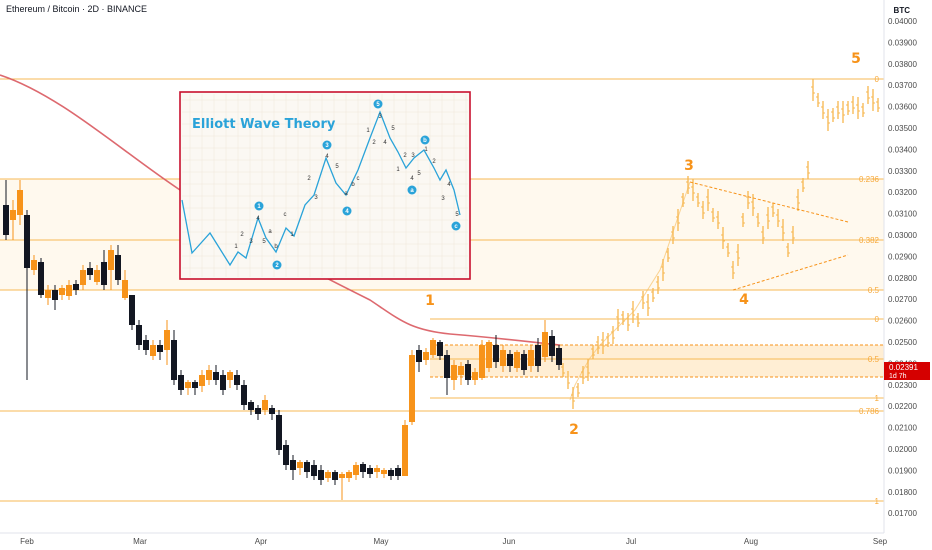  What do you see at coordinates (902, 149) in the screenshot?
I see `price-tick: 0.03400` at bounding box center [902, 149].